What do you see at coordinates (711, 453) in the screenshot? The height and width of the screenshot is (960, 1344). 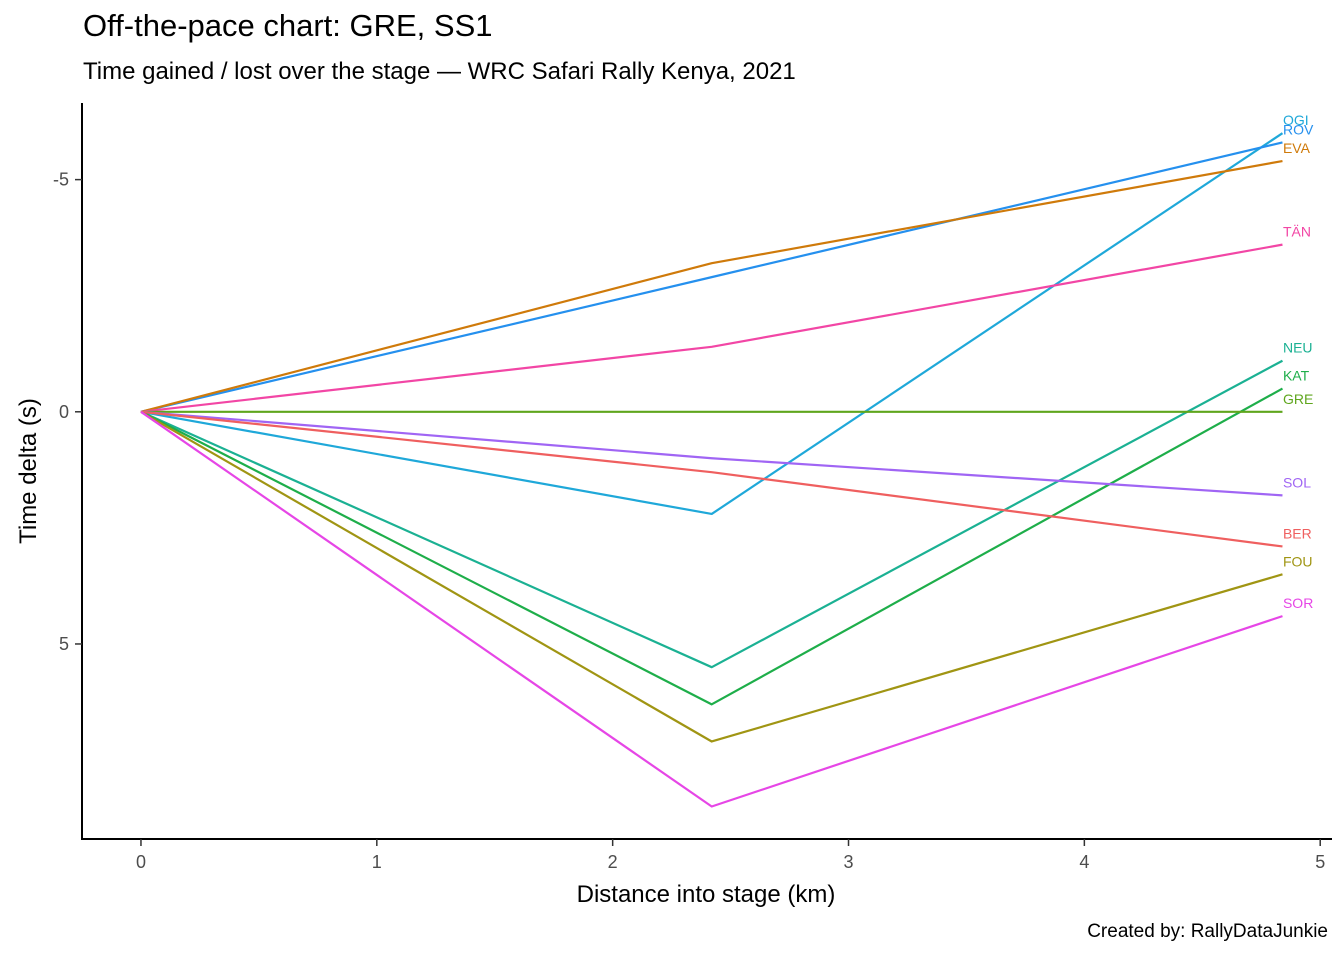 I see `series-line-sol` at bounding box center [711, 453].